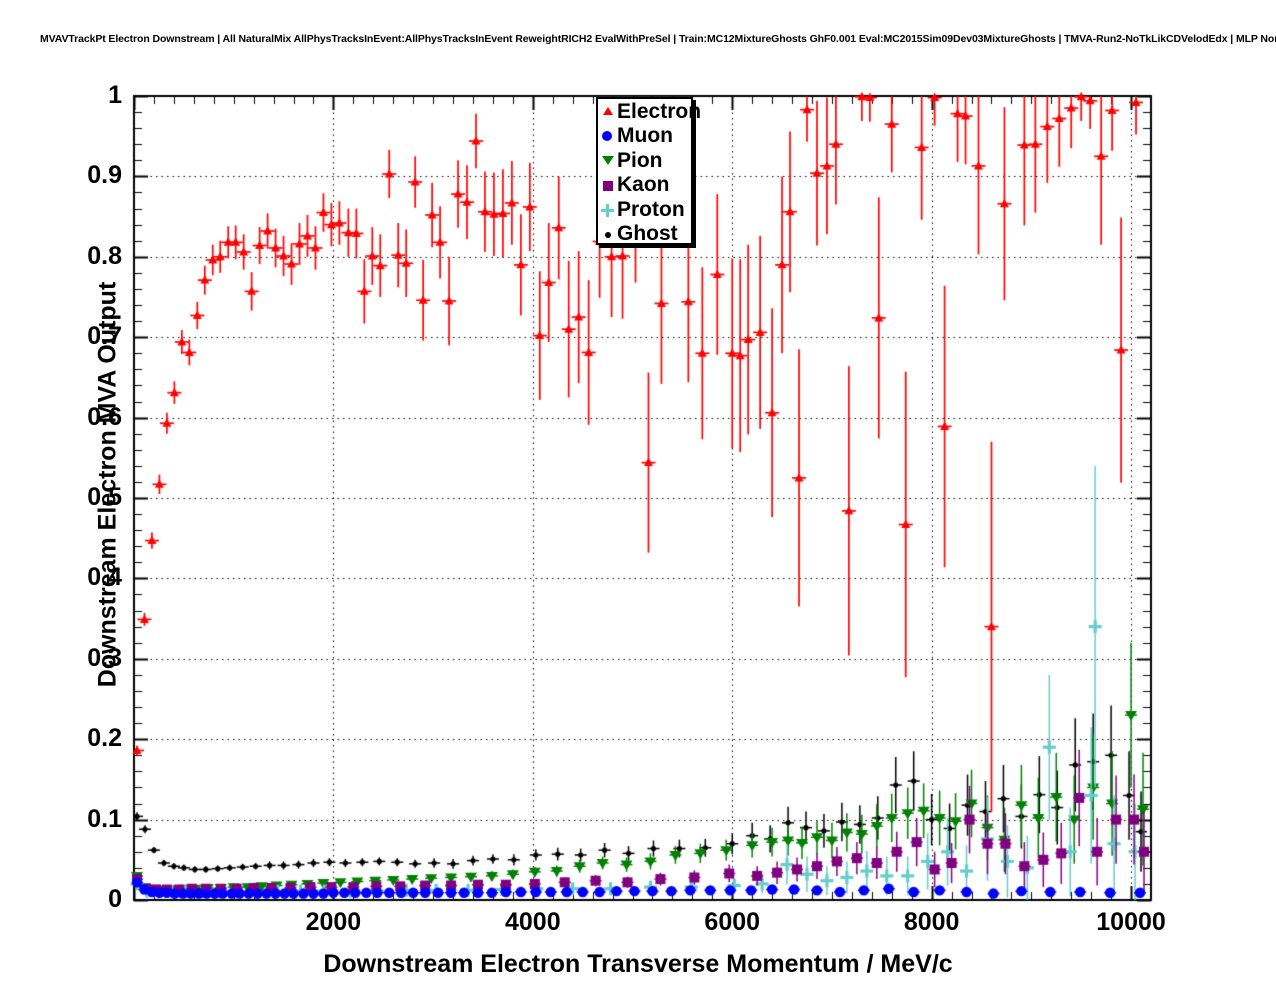 The width and height of the screenshot is (1276, 996). I want to click on y-tick-label: 0.7, so click(104, 336).